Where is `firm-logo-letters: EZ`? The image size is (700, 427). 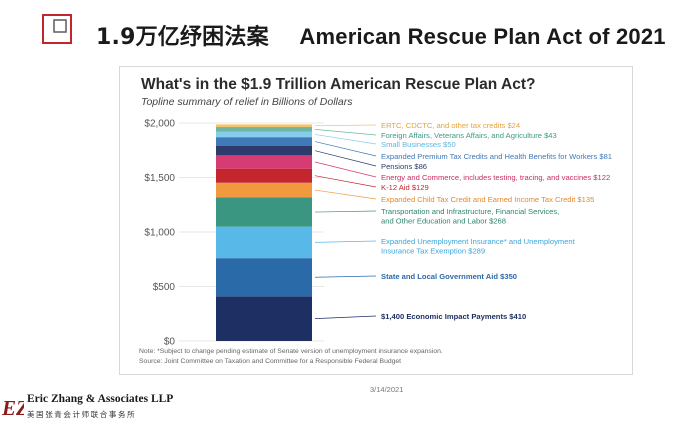 firm-logo-letters: EZ is located at coordinates (13, 408).